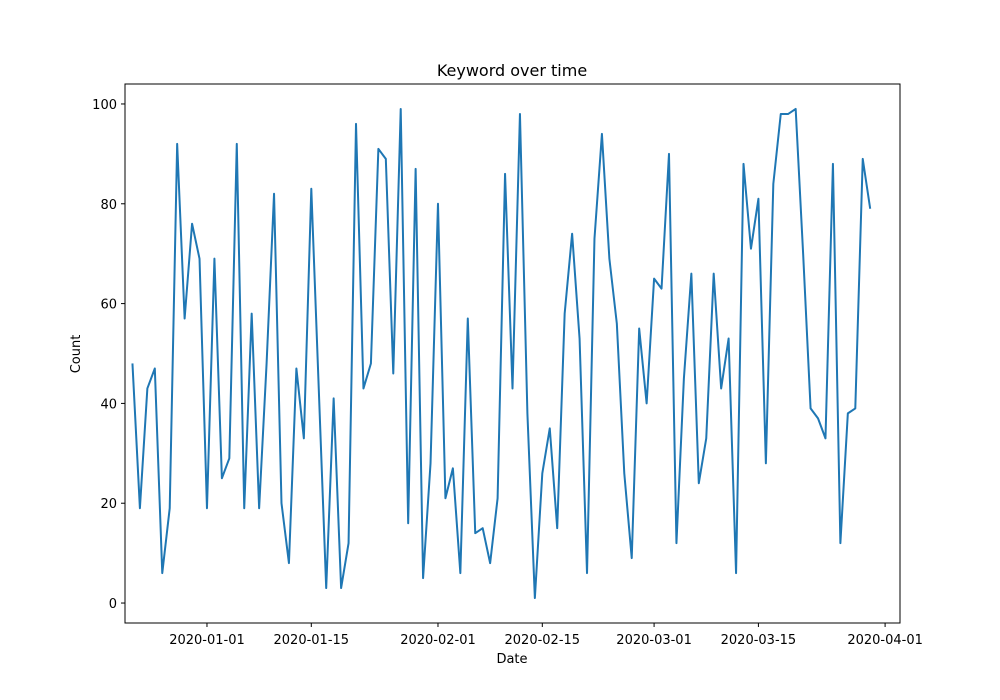 The image size is (1000, 700). I want to click on x-tick-label: 2020-02-15, so click(543, 640).